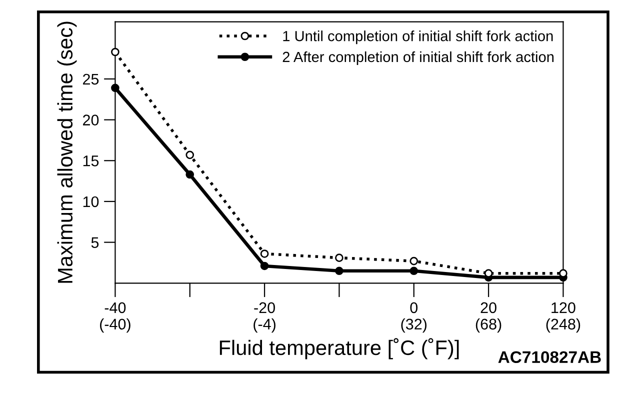 This screenshot has width=640, height=396. What do you see at coordinates (414, 317) in the screenshot?
I see `x-tick-label: 0 (32)` at bounding box center [414, 317].